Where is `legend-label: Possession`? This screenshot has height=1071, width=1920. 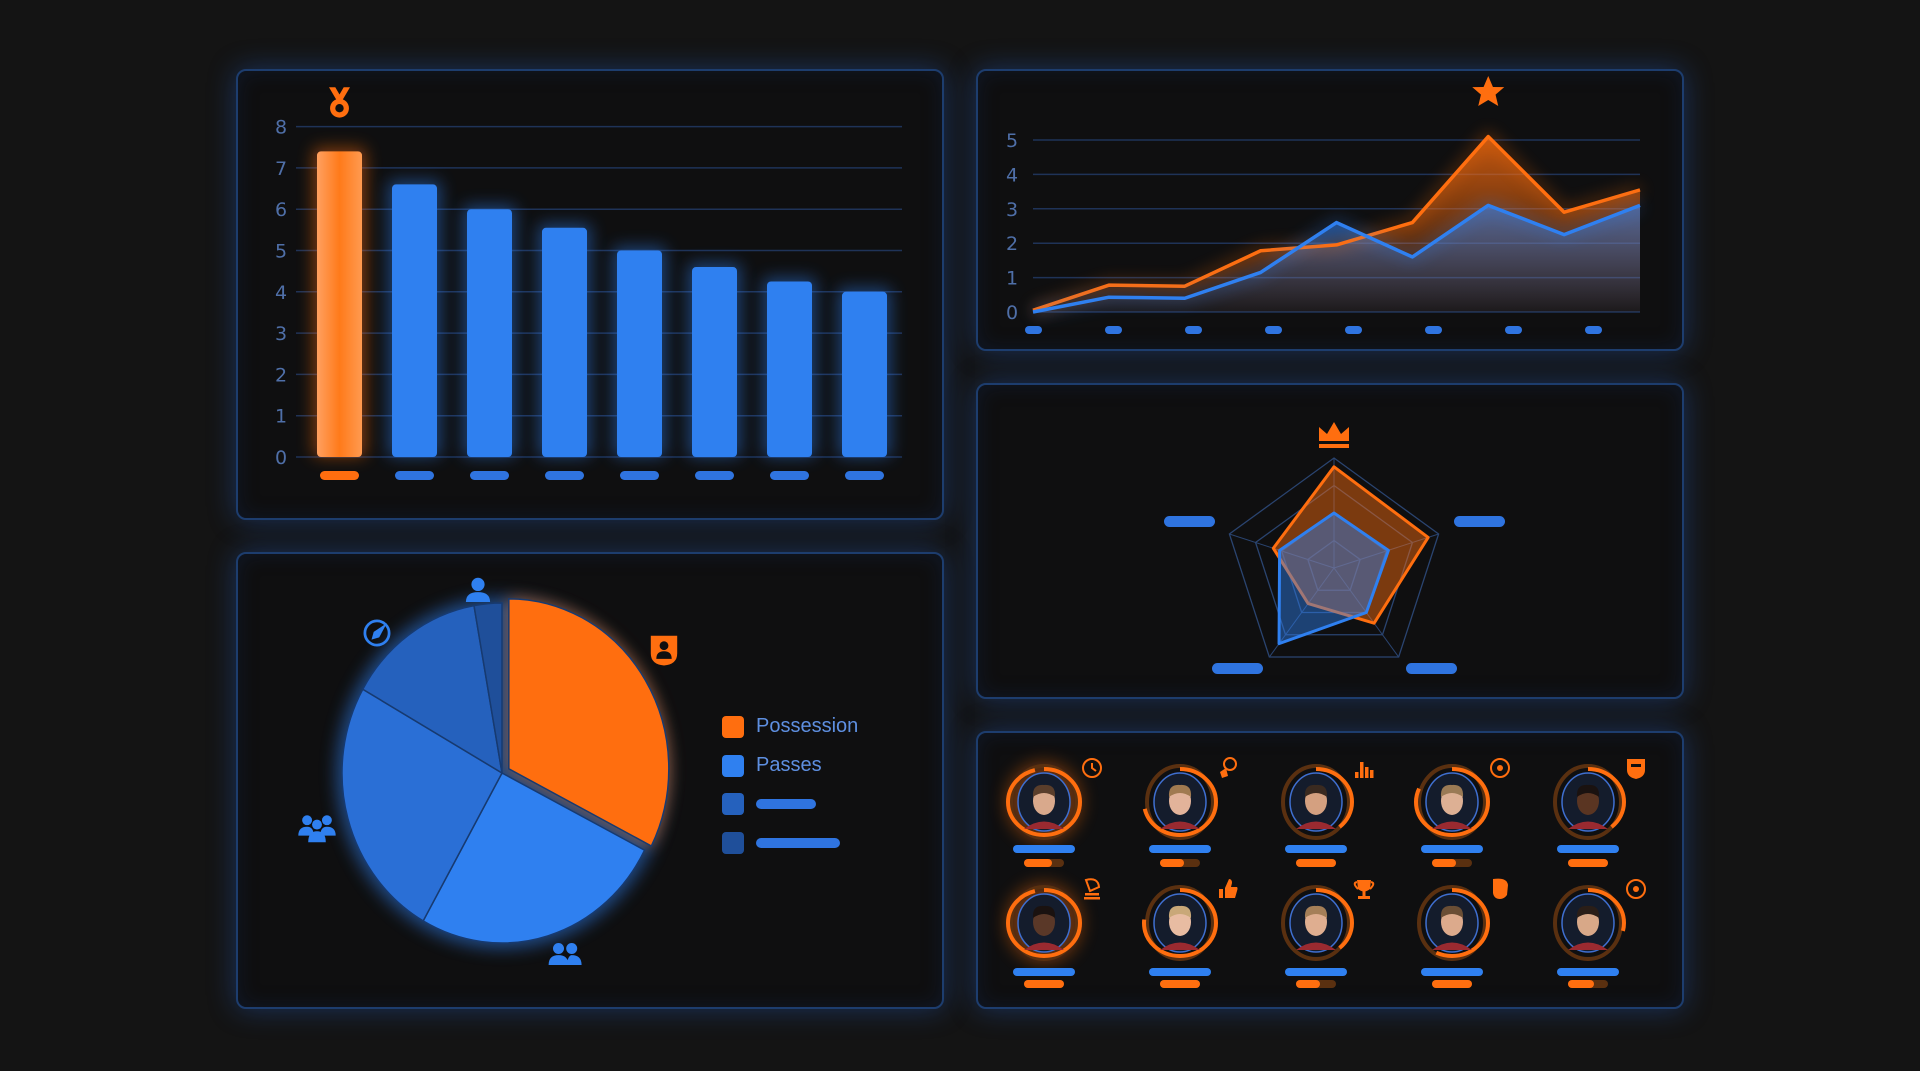
legend-label: Possession is located at coordinates (807, 726).